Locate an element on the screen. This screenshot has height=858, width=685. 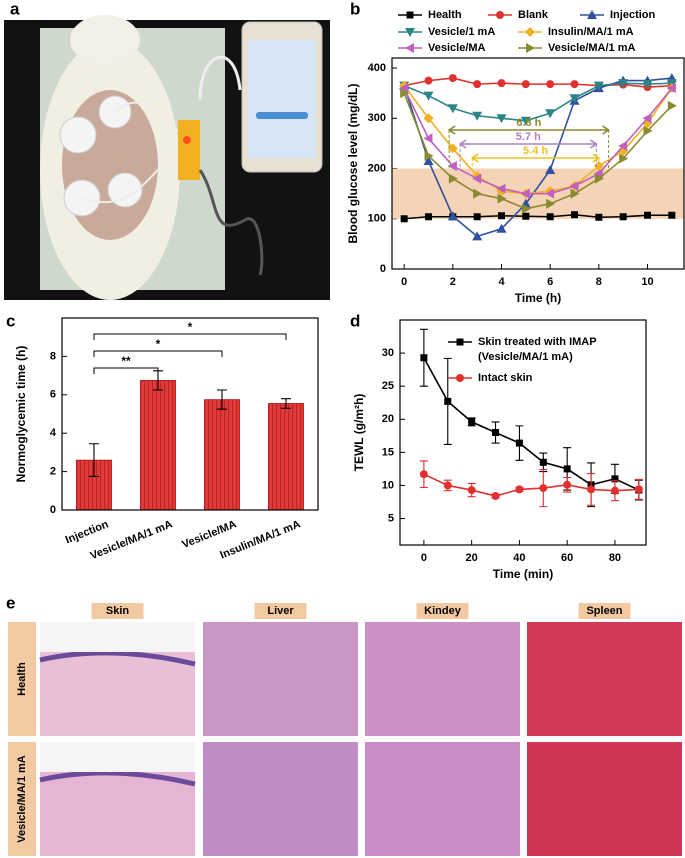
y-tick-label: 300 is located at coordinates (377, 118).